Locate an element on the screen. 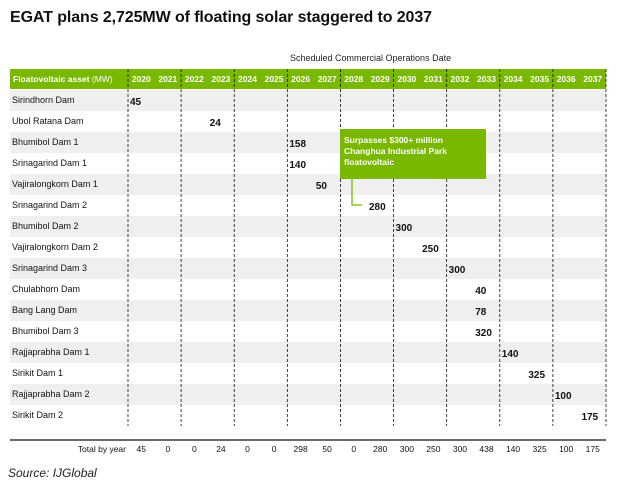 This screenshot has width=618, height=484. mw-value: 45 is located at coordinates (136, 102).